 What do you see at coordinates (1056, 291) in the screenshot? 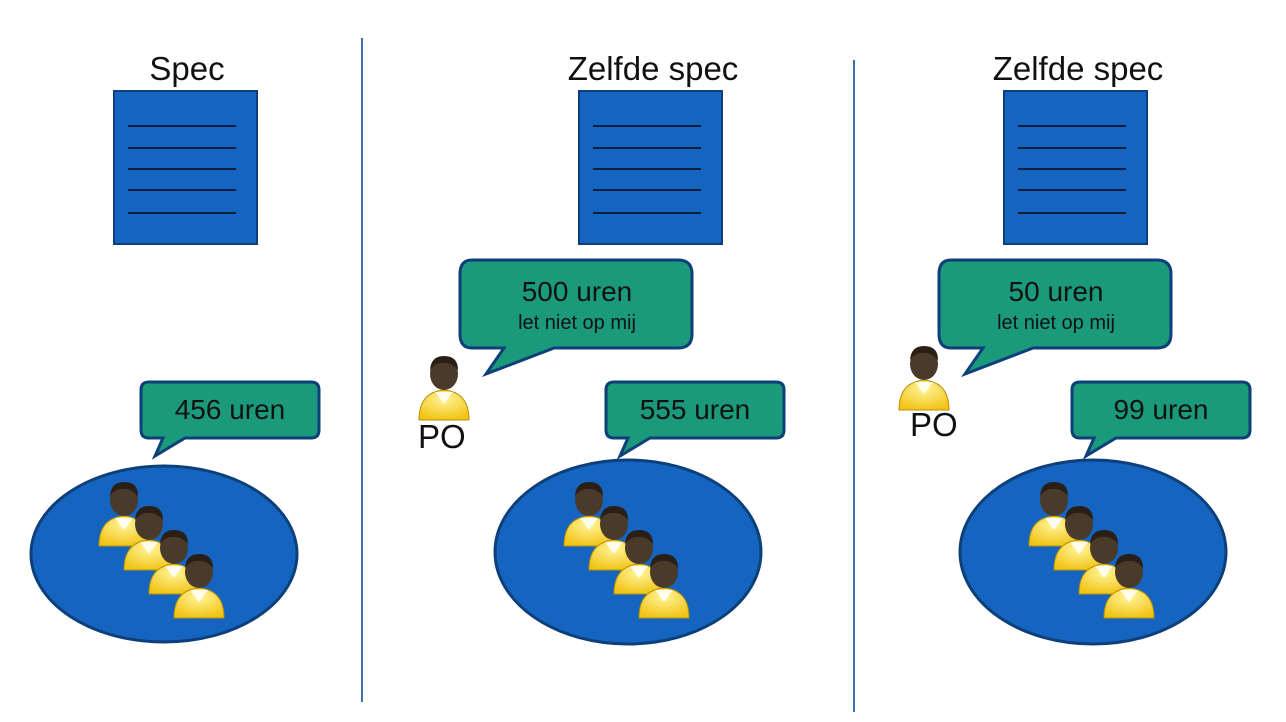
I see `po-estimate-hours: 50 uren` at bounding box center [1056, 291].